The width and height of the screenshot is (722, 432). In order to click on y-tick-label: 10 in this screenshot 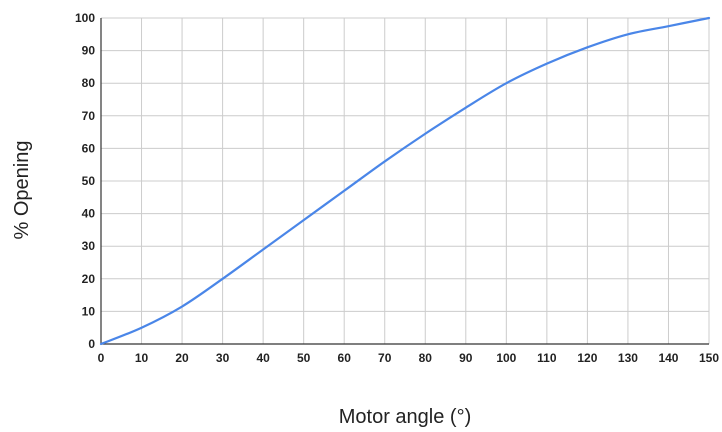, I will do `click(89, 311)`.